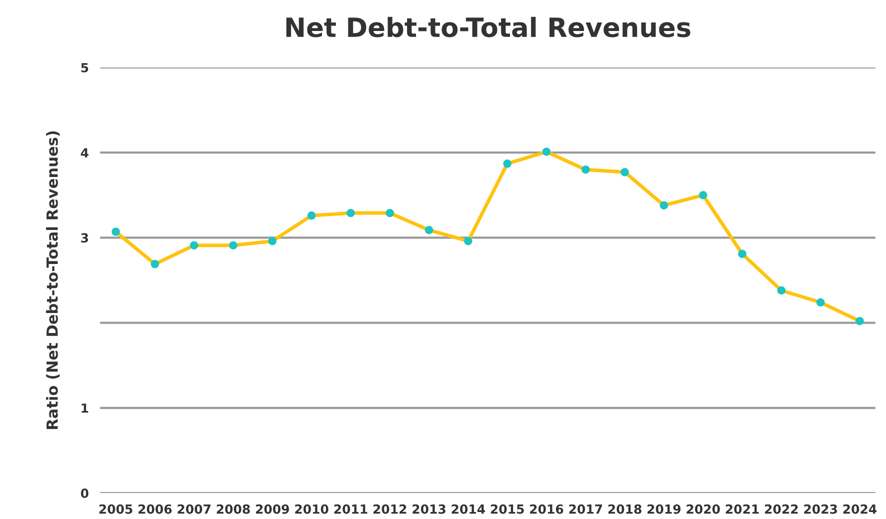 Image resolution: width=886 pixels, height=519 pixels. What do you see at coordinates (664, 509) in the screenshot?
I see `x-tick-label: 2019` at bounding box center [664, 509].